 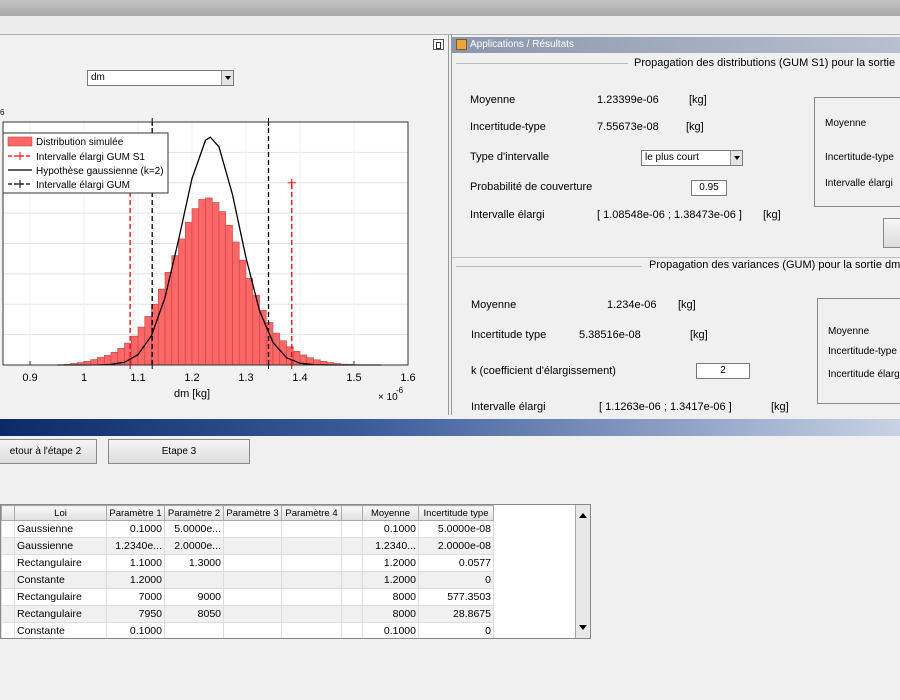 What do you see at coordinates (135, 513) in the screenshot?
I see `column-header: Paramètre 1` at bounding box center [135, 513].